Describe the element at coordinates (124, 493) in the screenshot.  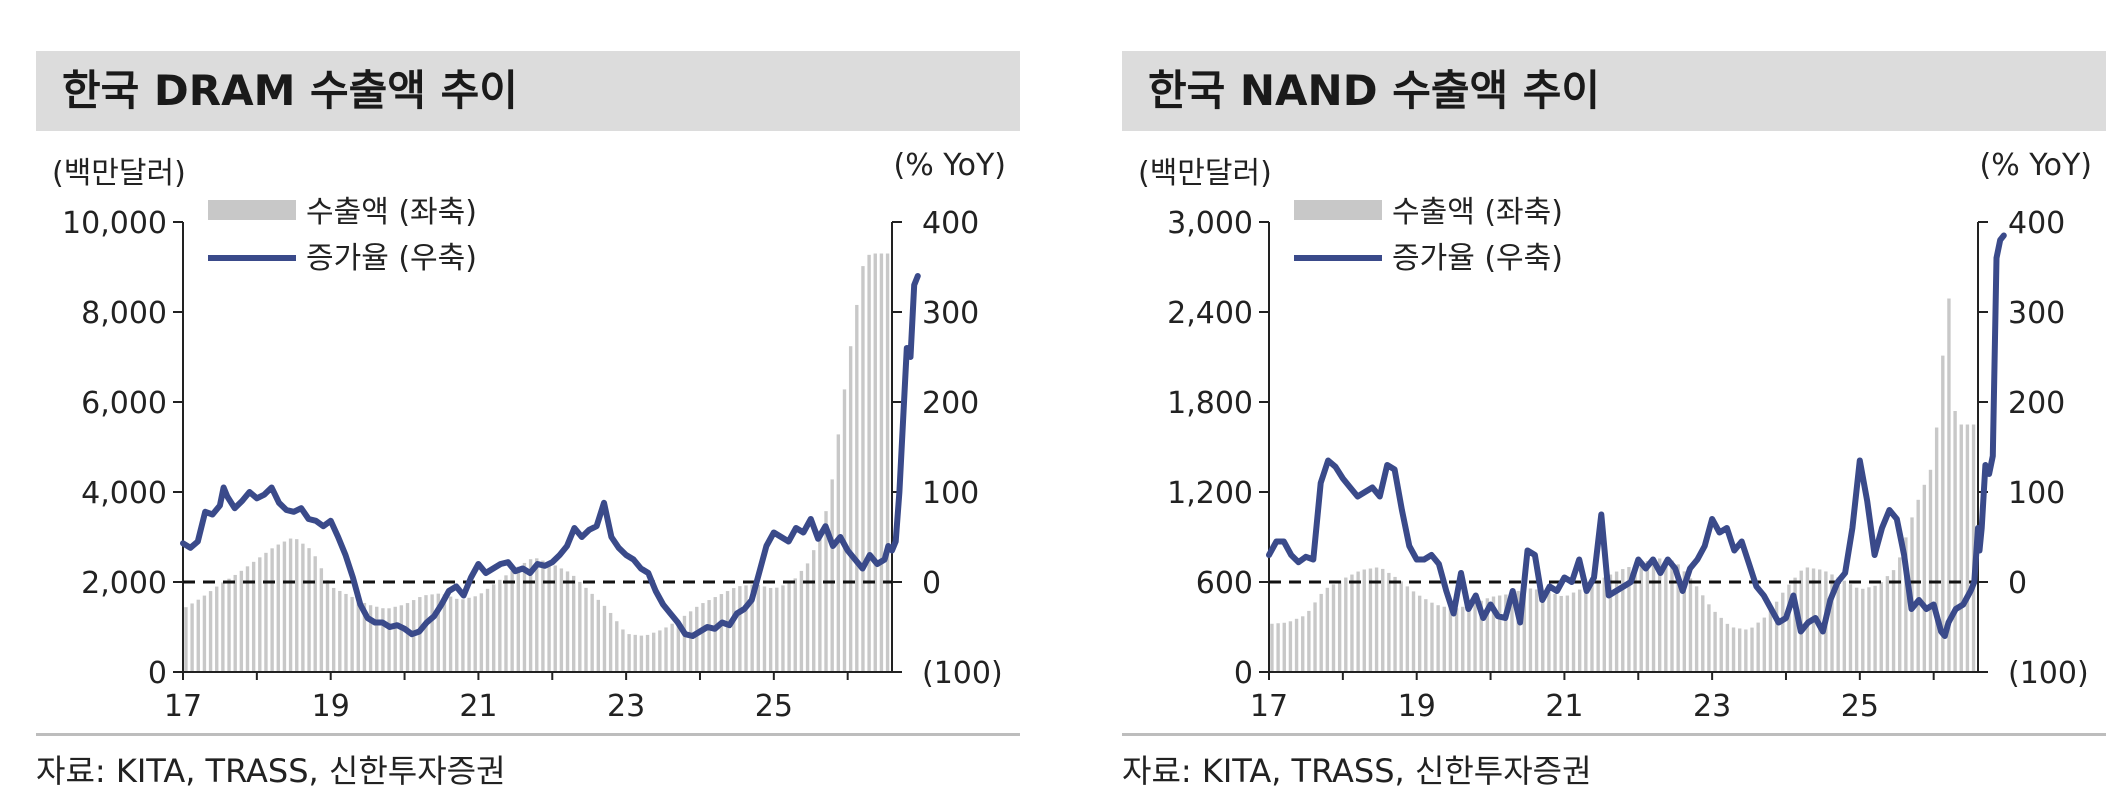
I see `left-tick-label: 4,000` at that location.